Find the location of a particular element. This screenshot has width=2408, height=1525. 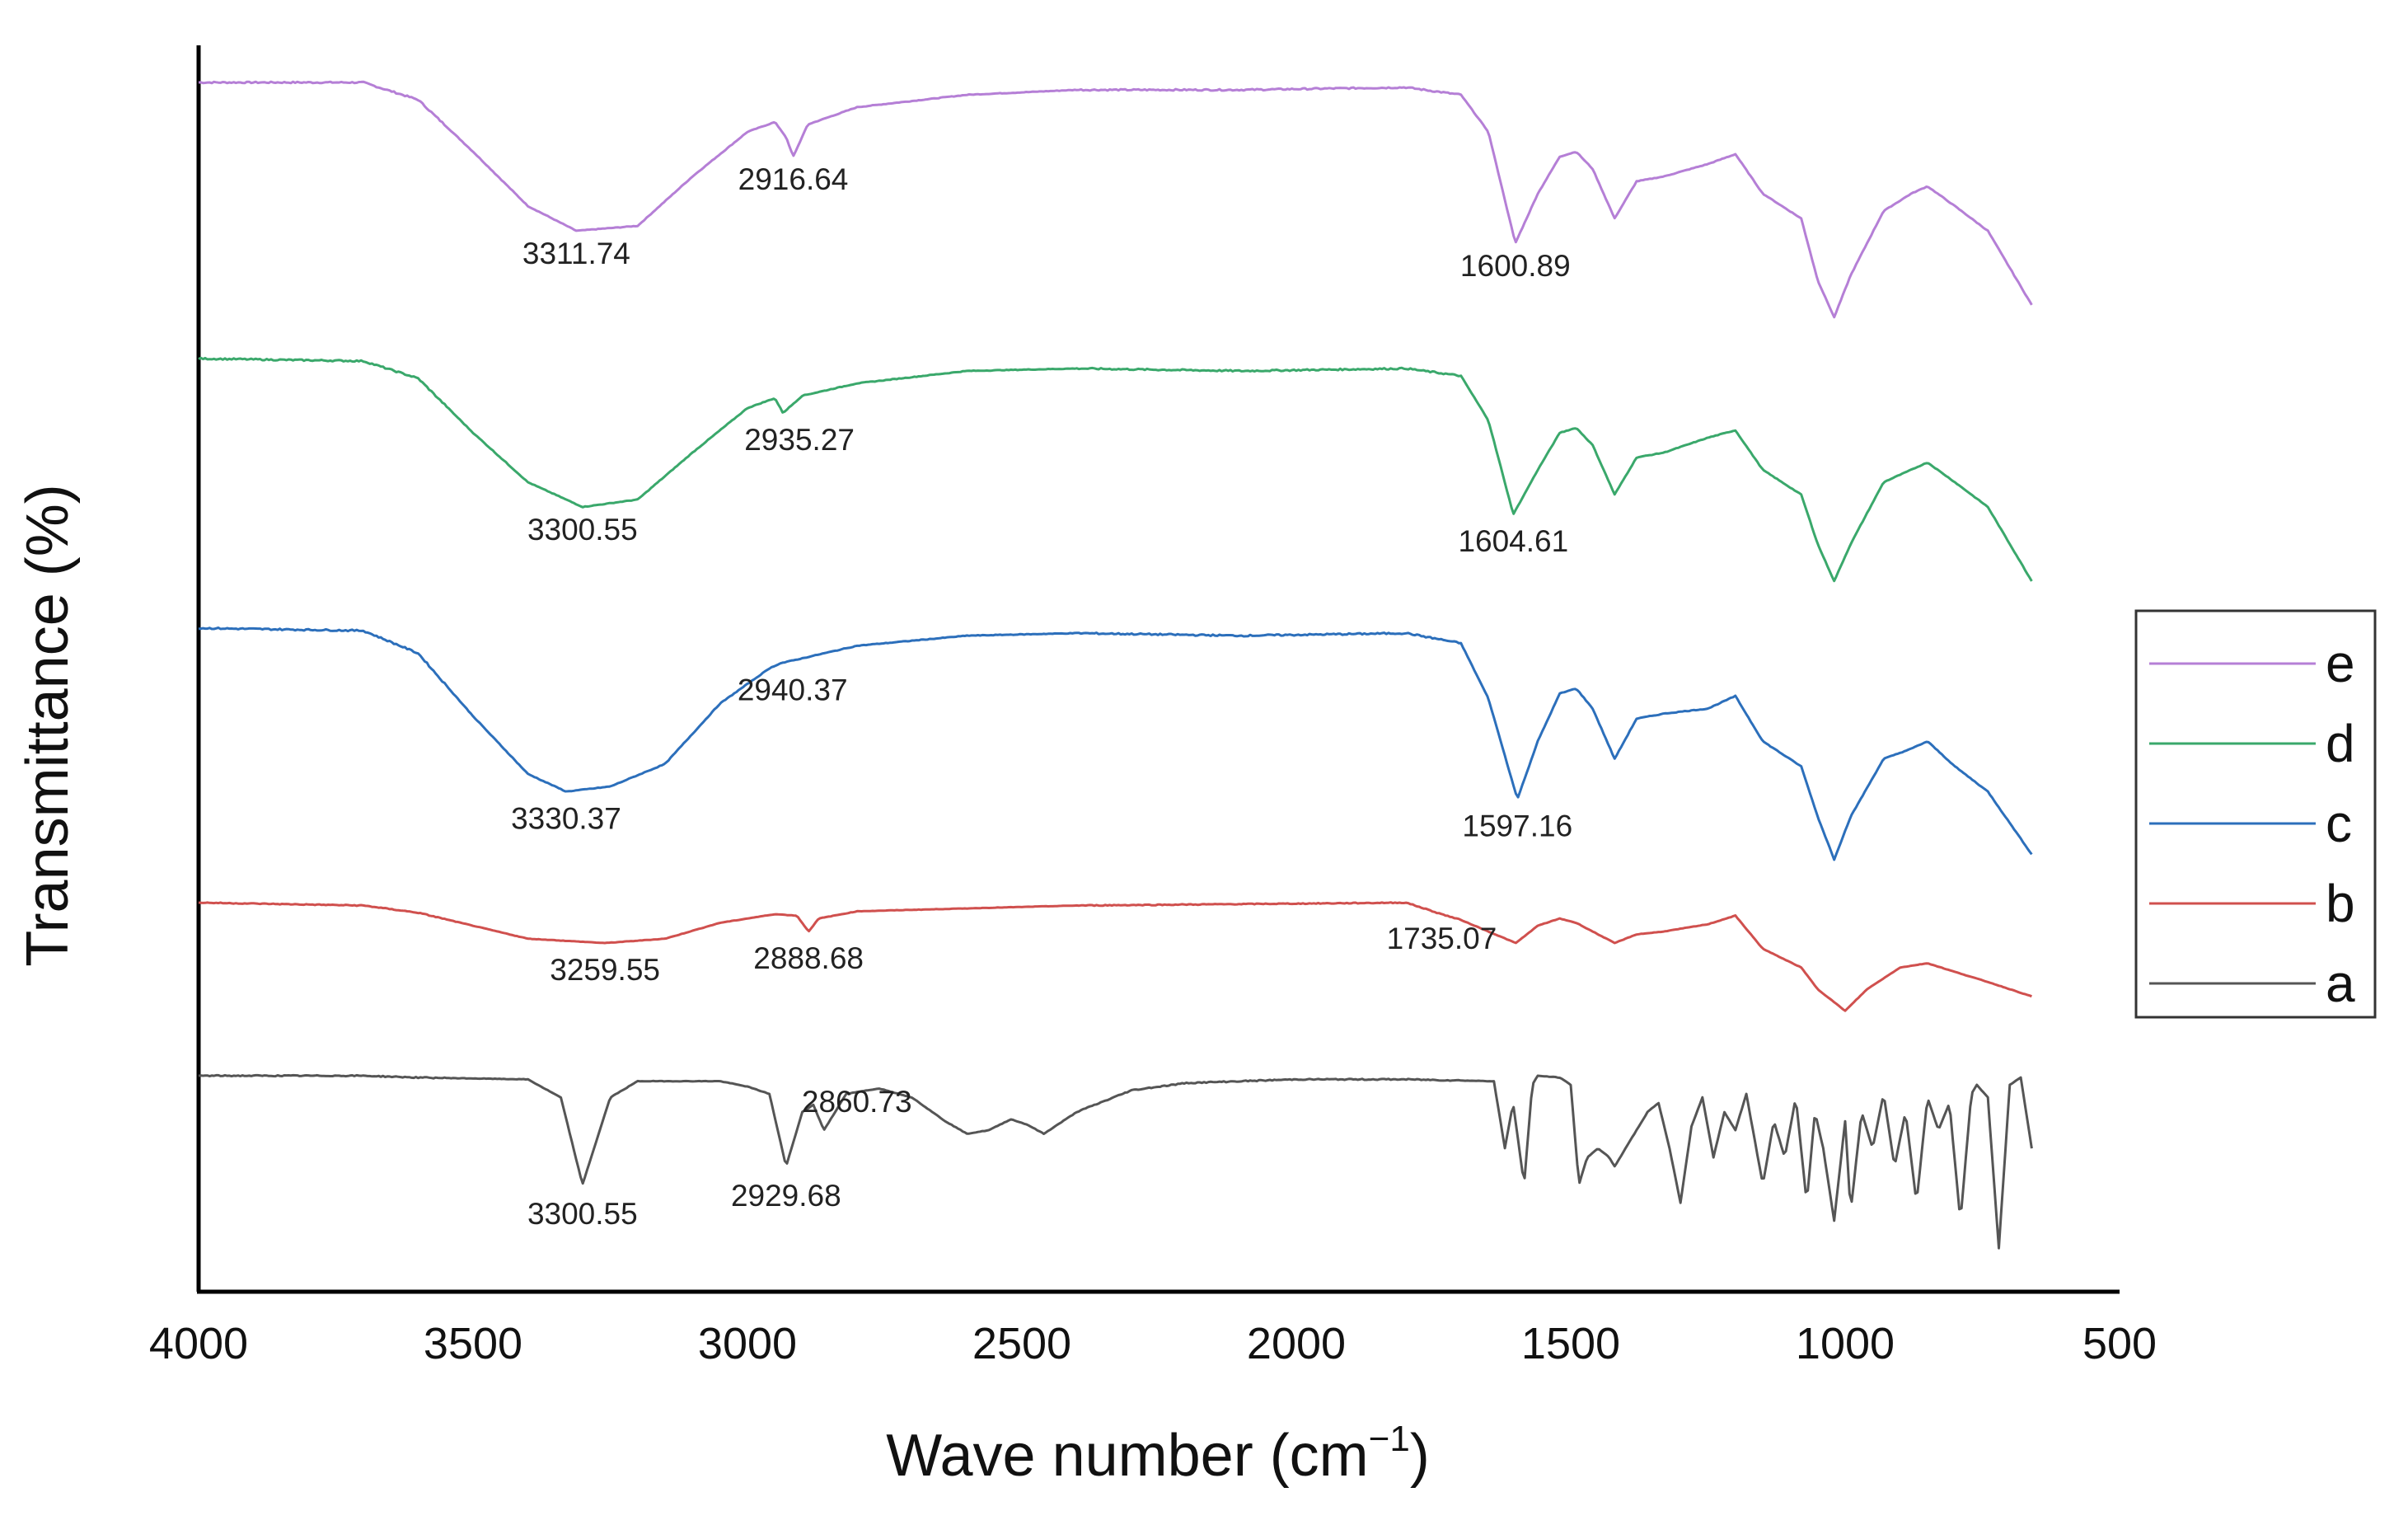

x-axis-label-close: ) is located at coordinates (1420, 1456).